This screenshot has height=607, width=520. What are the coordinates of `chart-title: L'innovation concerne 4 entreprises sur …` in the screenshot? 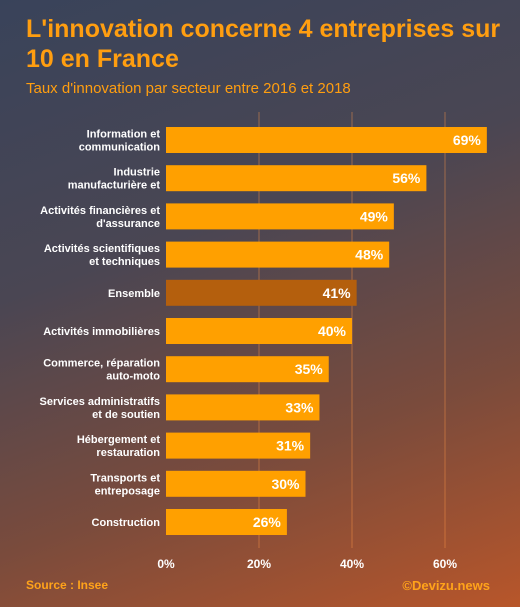 It's located at (263, 44).